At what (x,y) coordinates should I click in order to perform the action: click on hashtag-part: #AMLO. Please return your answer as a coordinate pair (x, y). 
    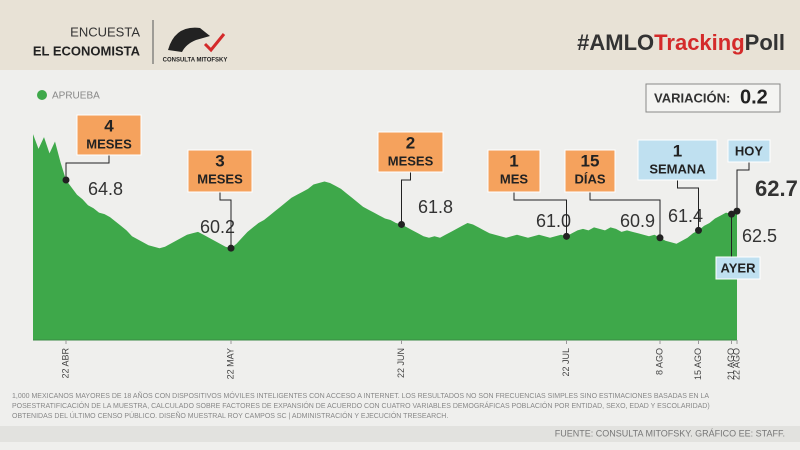
    Looking at the image, I should click on (615, 42).